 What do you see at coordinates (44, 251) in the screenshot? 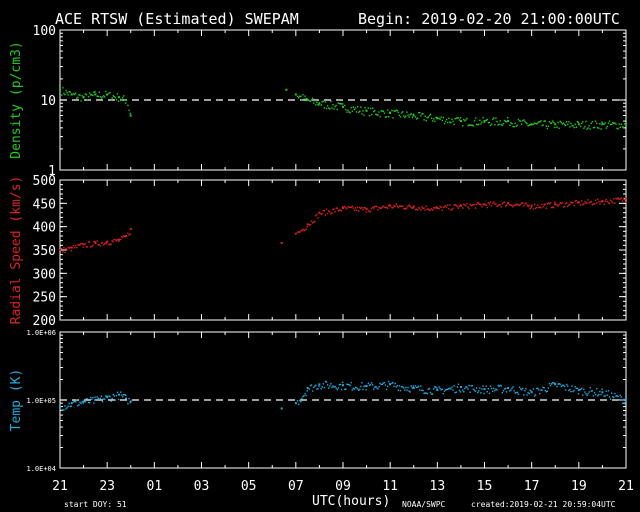
I see `y-tick-label: 350` at bounding box center [44, 251].